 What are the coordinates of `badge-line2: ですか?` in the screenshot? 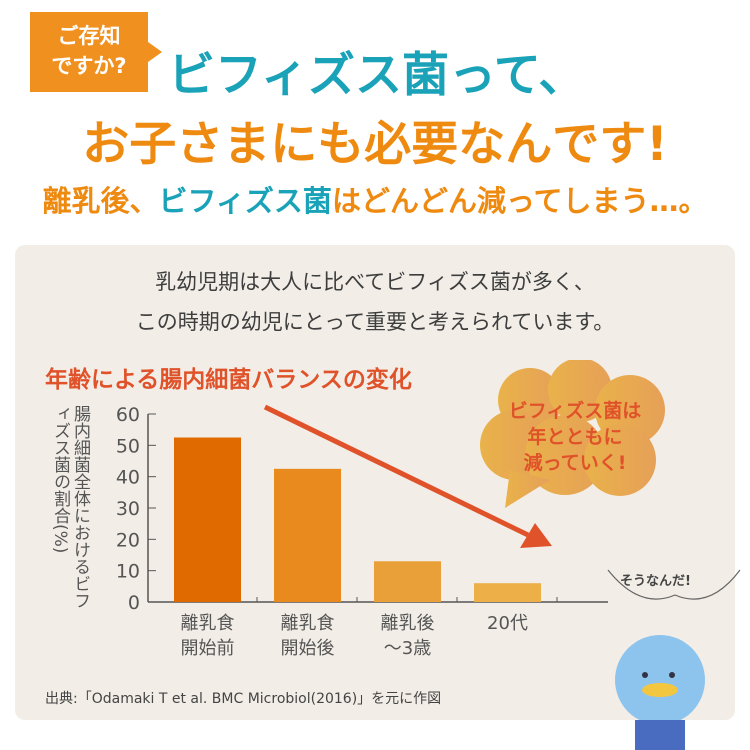 It's located at (89, 66).